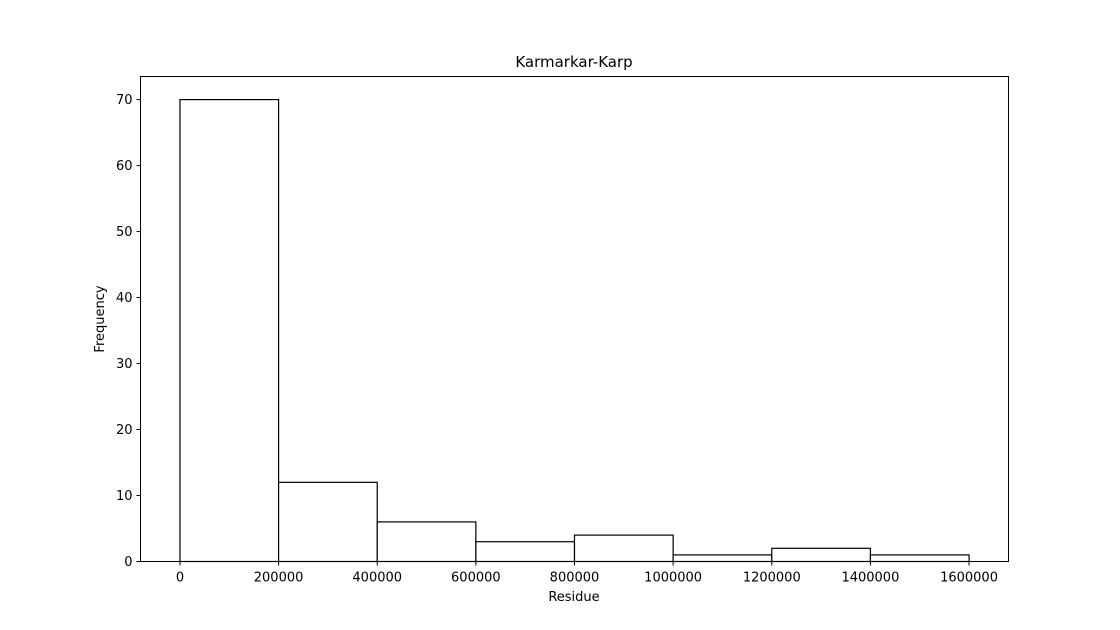 The width and height of the screenshot is (1120, 630). I want to click on x-tick-label: 1200000, so click(772, 578).